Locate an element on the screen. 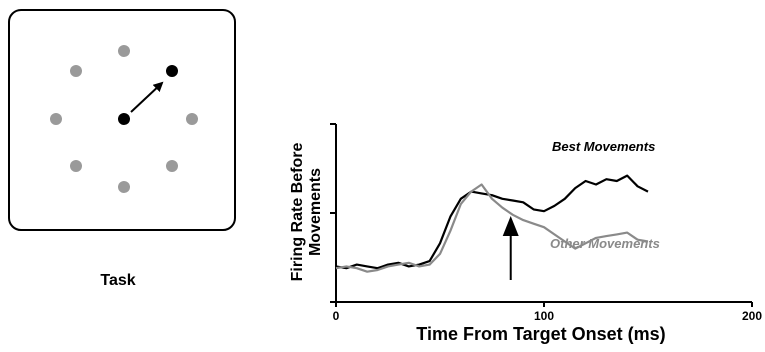 Image resolution: width=765 pixels, height=352 pixels. annotation-layer is located at coordinates (510, 248).